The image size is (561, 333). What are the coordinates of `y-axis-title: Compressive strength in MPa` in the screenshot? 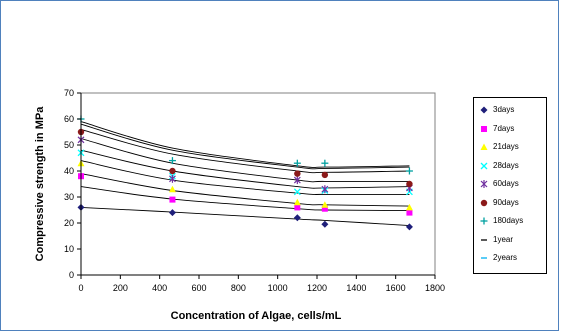 It's located at (40, 184).